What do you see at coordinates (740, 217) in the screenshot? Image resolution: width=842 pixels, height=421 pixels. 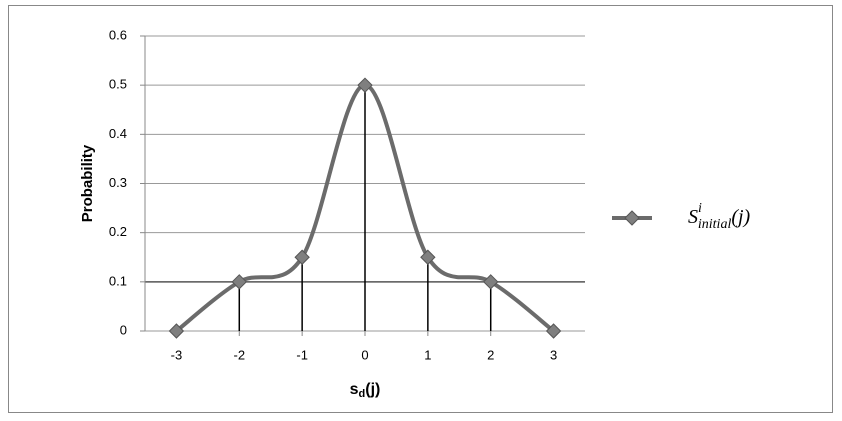 I see `legend-label-part: (j)` at bounding box center [740, 217].